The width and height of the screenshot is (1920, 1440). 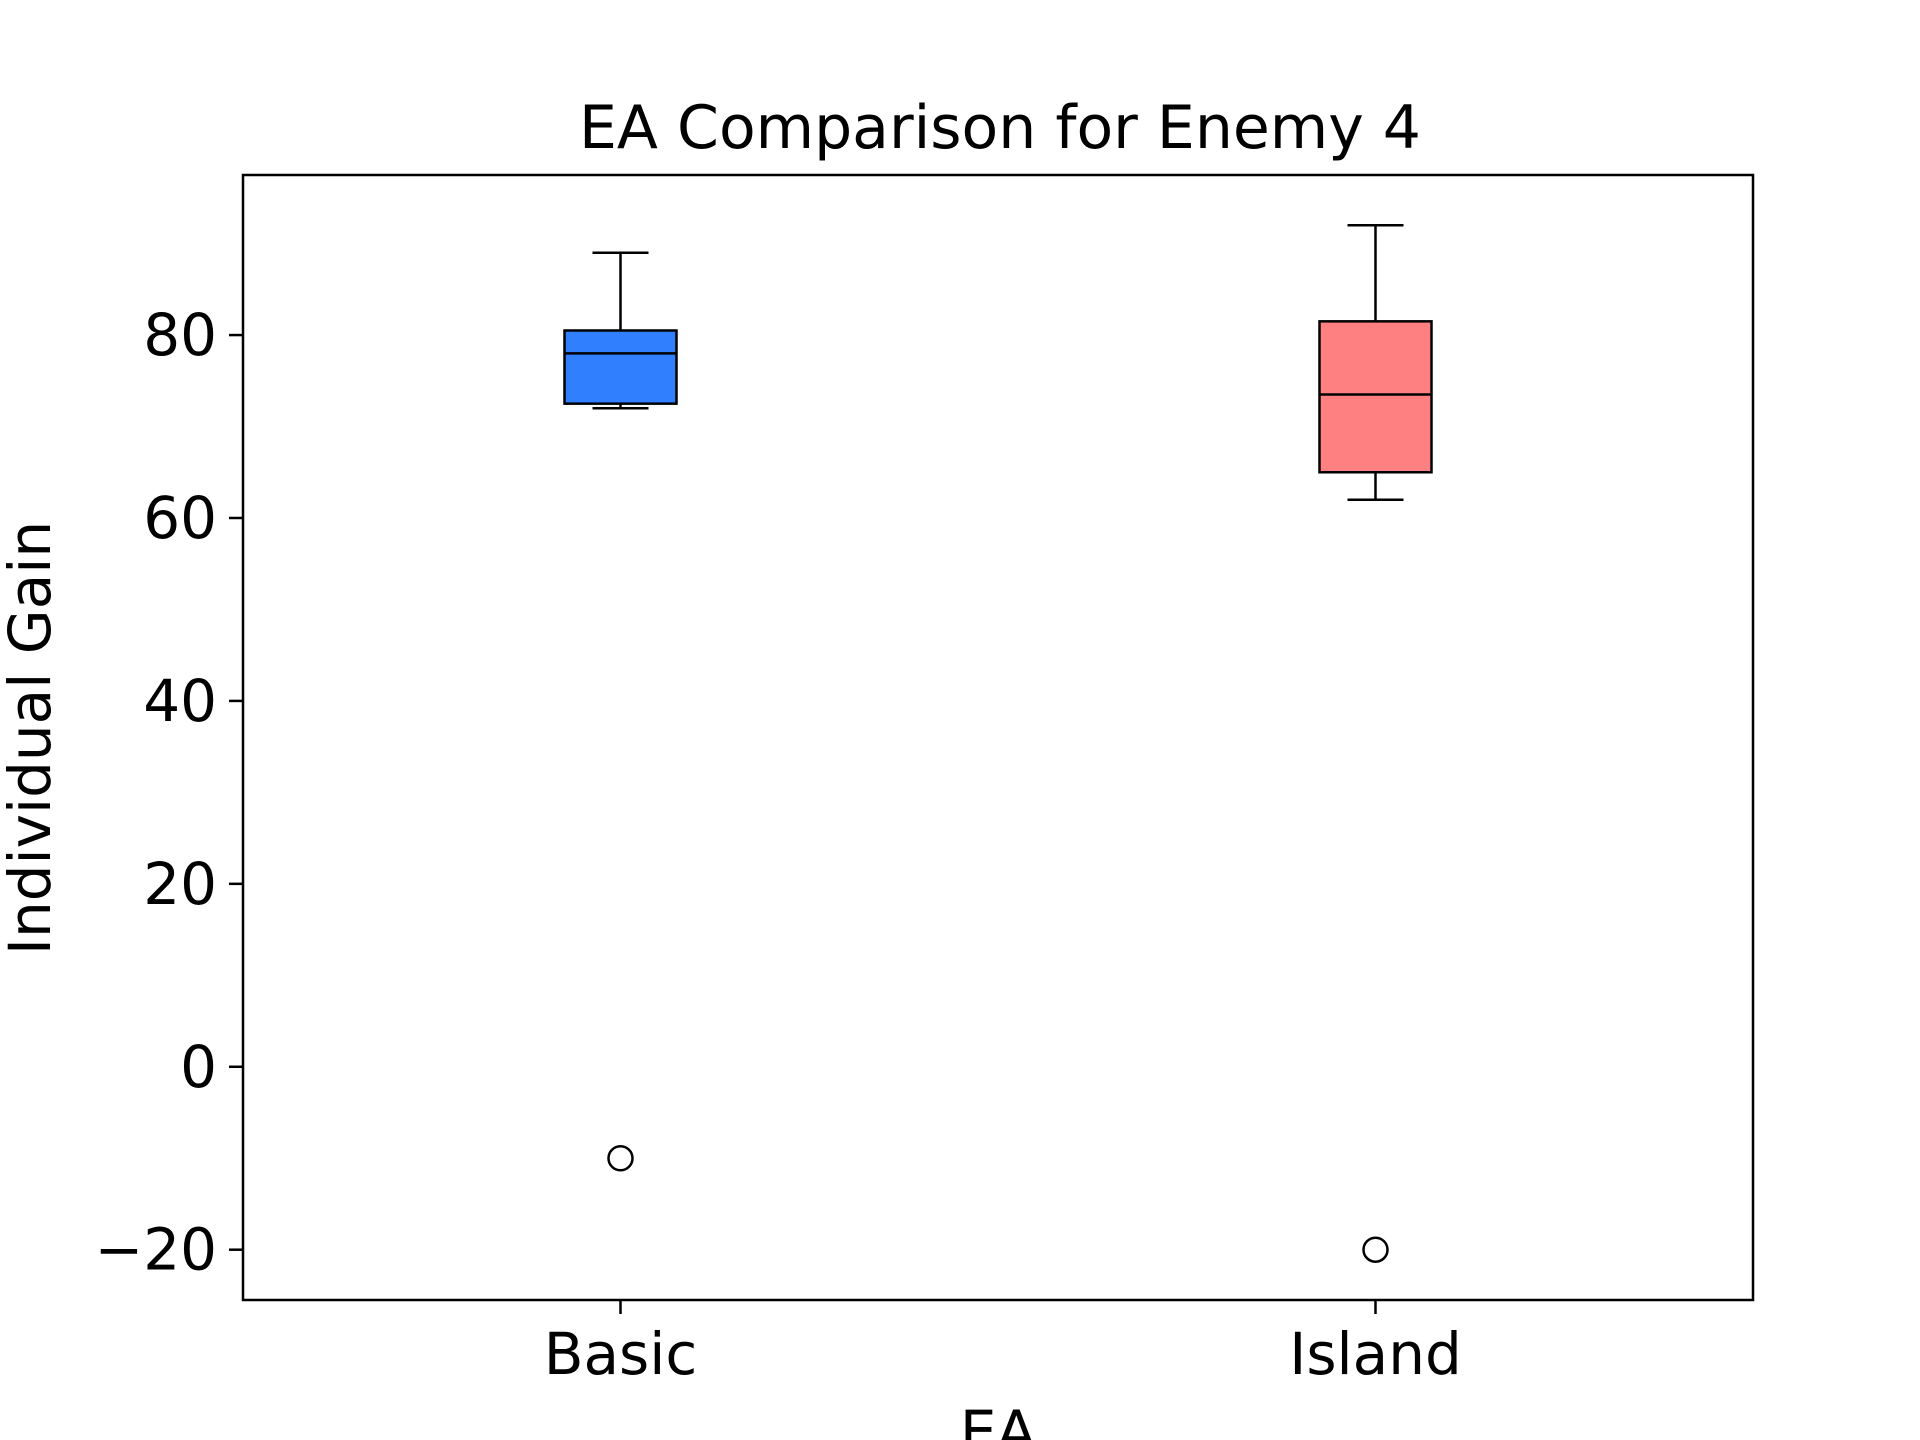 What do you see at coordinates (621, 1354) in the screenshot?
I see `x-tick-label: Basic` at bounding box center [621, 1354].